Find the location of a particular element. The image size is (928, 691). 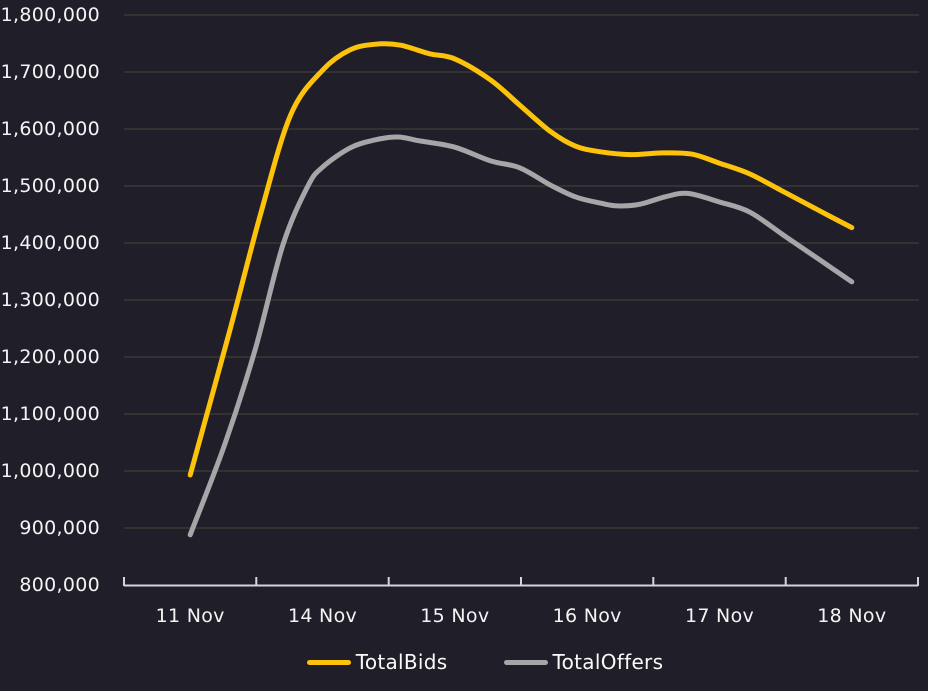

y-axis-tick-label: 800,000 is located at coordinates (59, 585).